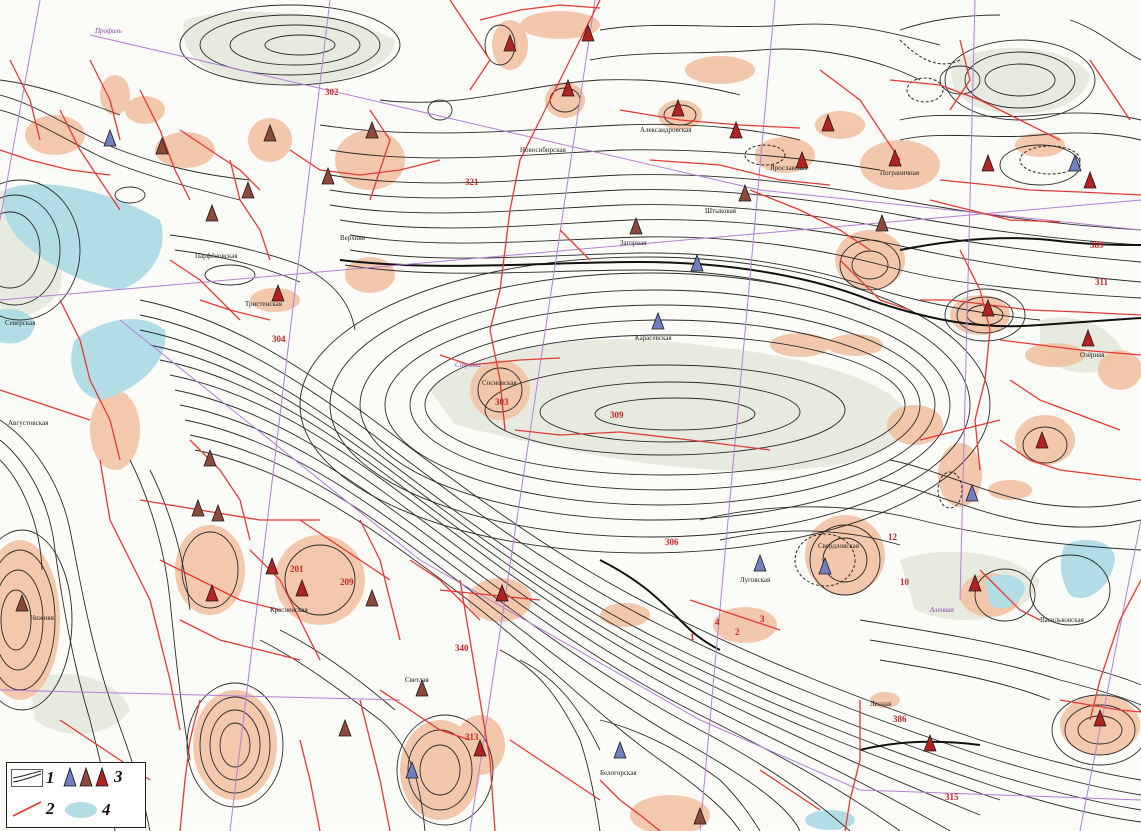  I want to click on contour-line-icon, so click(27, 778).